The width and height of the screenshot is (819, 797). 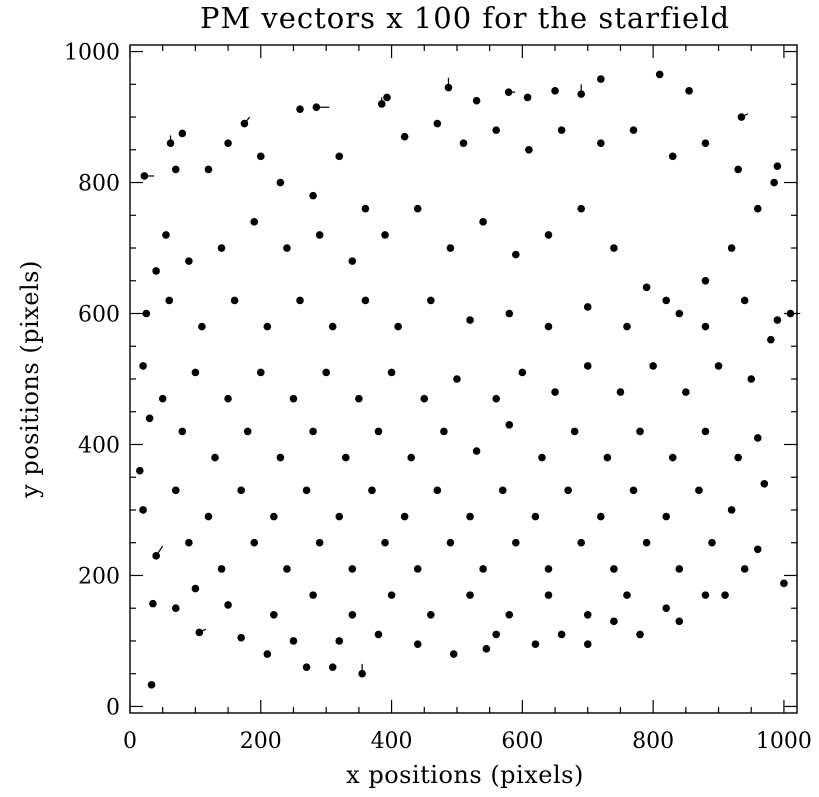 I want to click on x-tick-label: 800, so click(x=653, y=741).